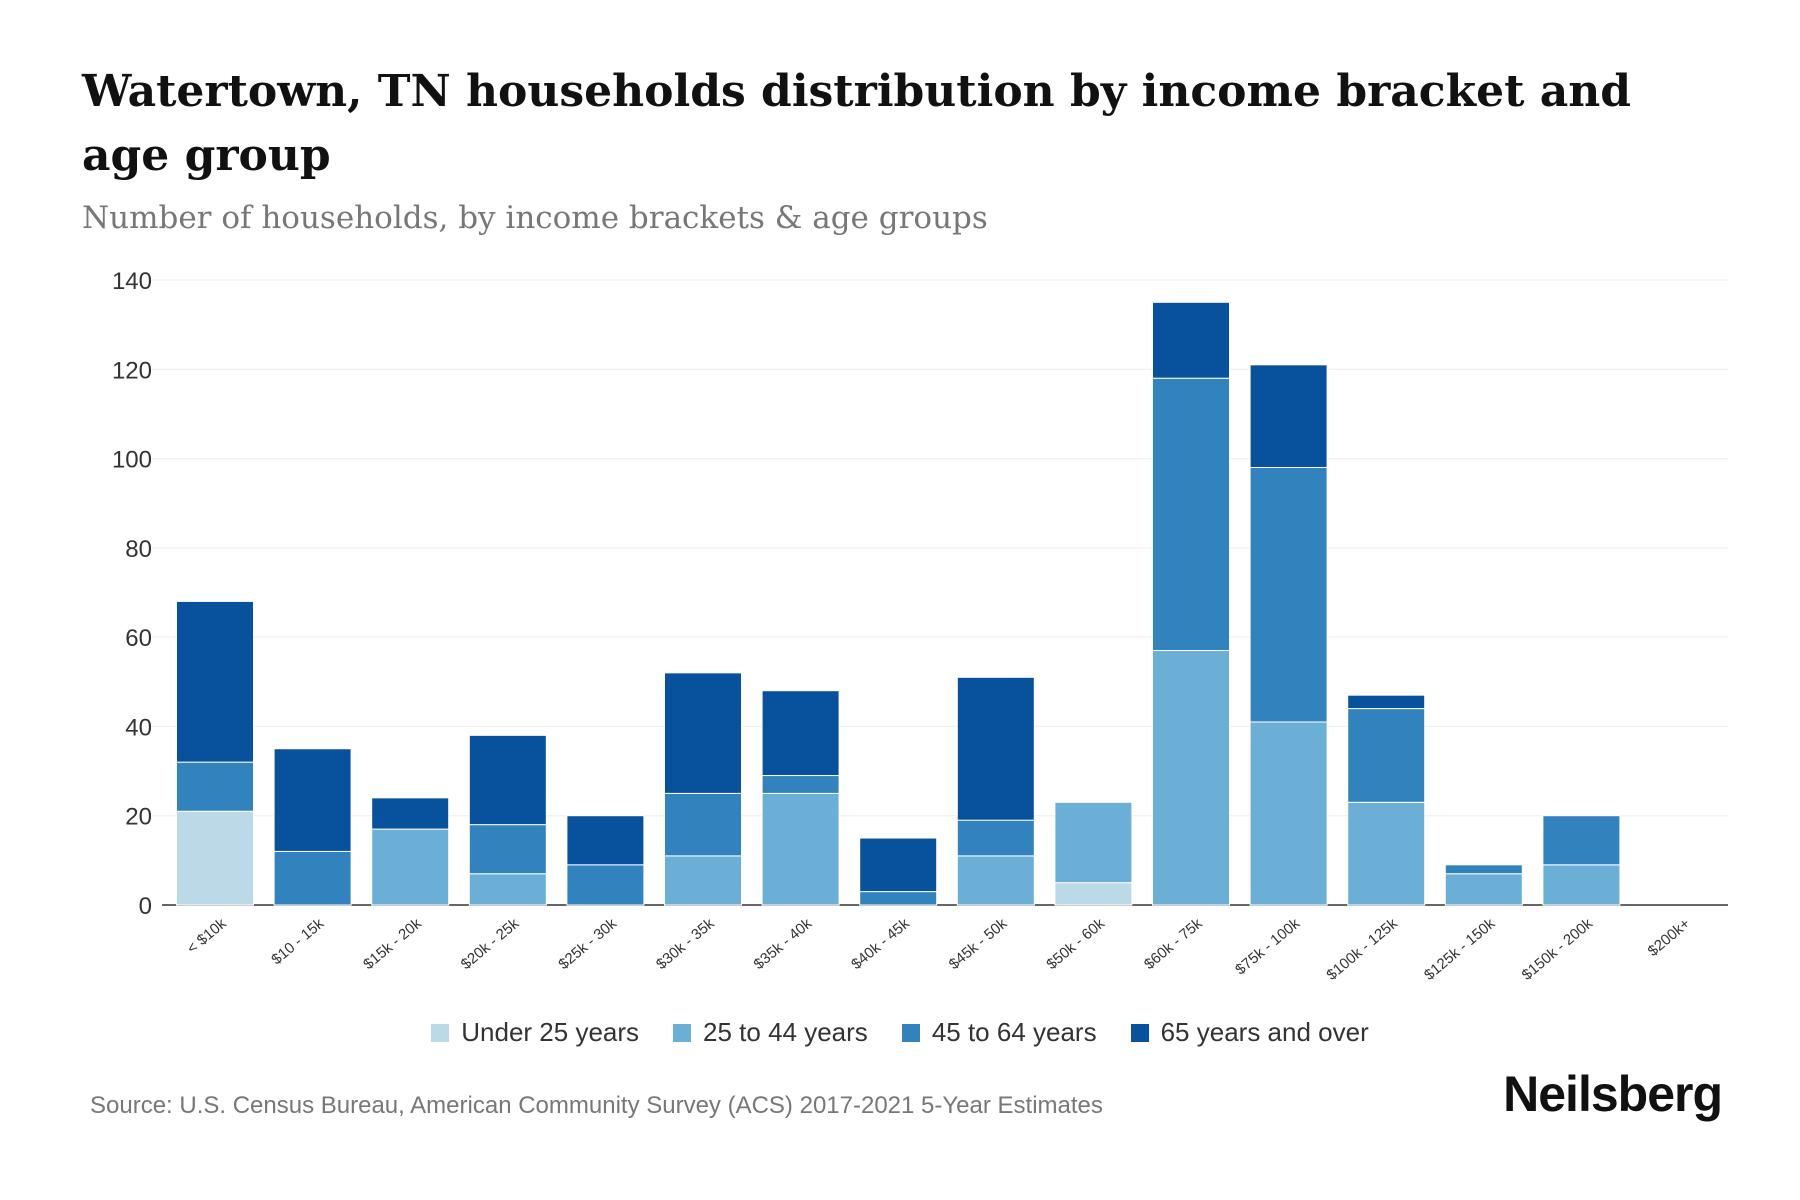 This screenshot has width=1800, height=1200. I want to click on legend-label: Under 25 years, so click(550, 1032).